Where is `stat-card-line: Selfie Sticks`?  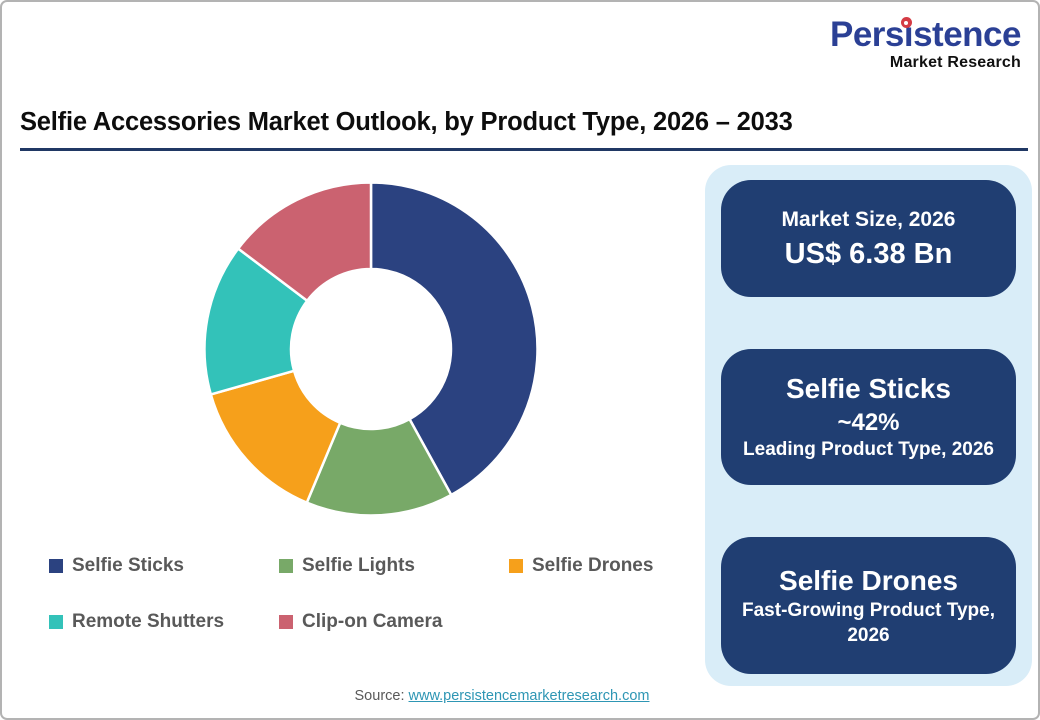 stat-card-line: Selfie Sticks is located at coordinates (868, 388).